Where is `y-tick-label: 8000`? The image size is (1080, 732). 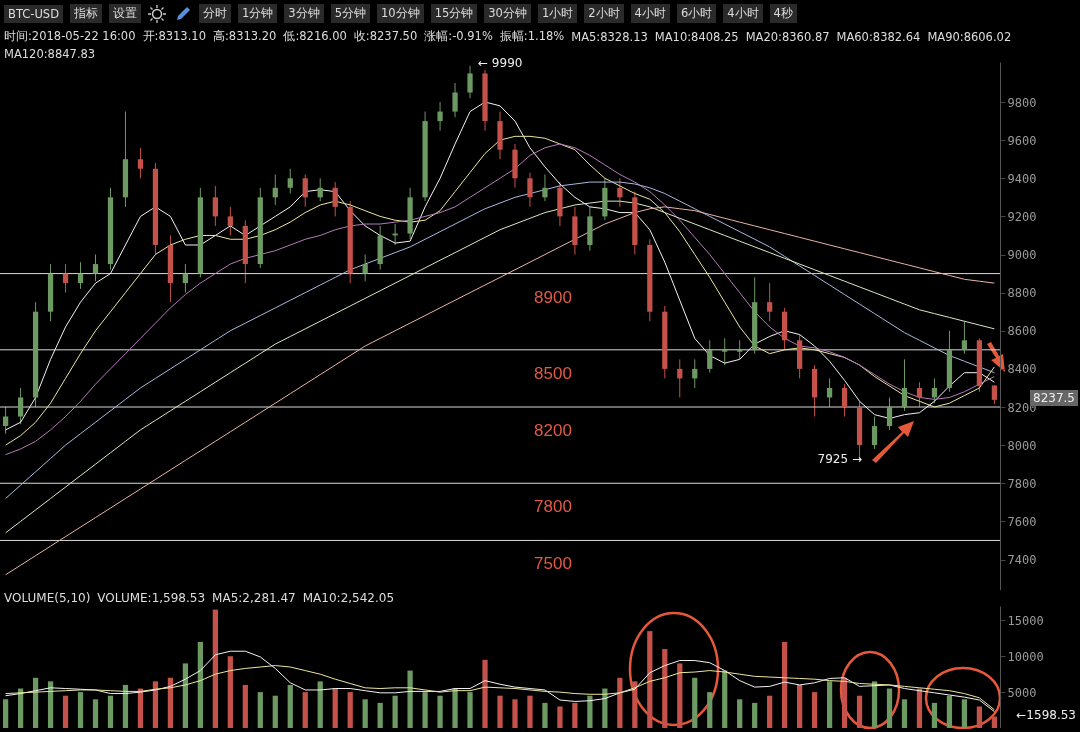
y-tick-label: 8000 is located at coordinates (1022, 445).